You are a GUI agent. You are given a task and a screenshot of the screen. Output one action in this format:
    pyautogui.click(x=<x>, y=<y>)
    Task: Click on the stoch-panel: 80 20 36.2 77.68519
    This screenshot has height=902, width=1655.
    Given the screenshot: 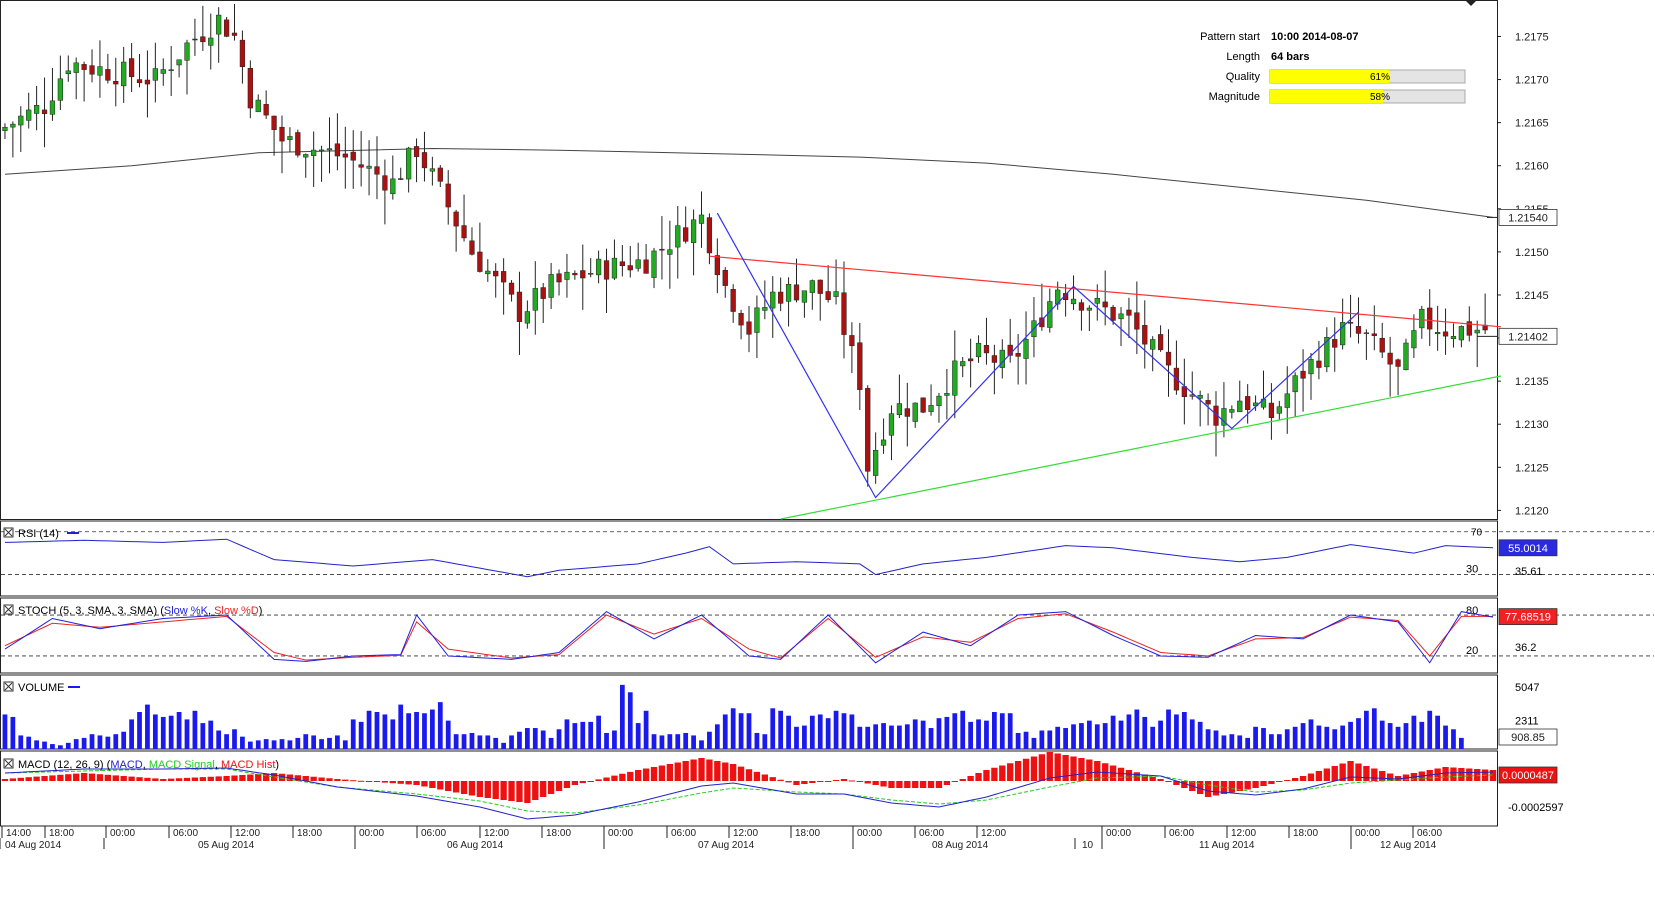 What is the action you would take?
    pyautogui.click(x=827, y=635)
    